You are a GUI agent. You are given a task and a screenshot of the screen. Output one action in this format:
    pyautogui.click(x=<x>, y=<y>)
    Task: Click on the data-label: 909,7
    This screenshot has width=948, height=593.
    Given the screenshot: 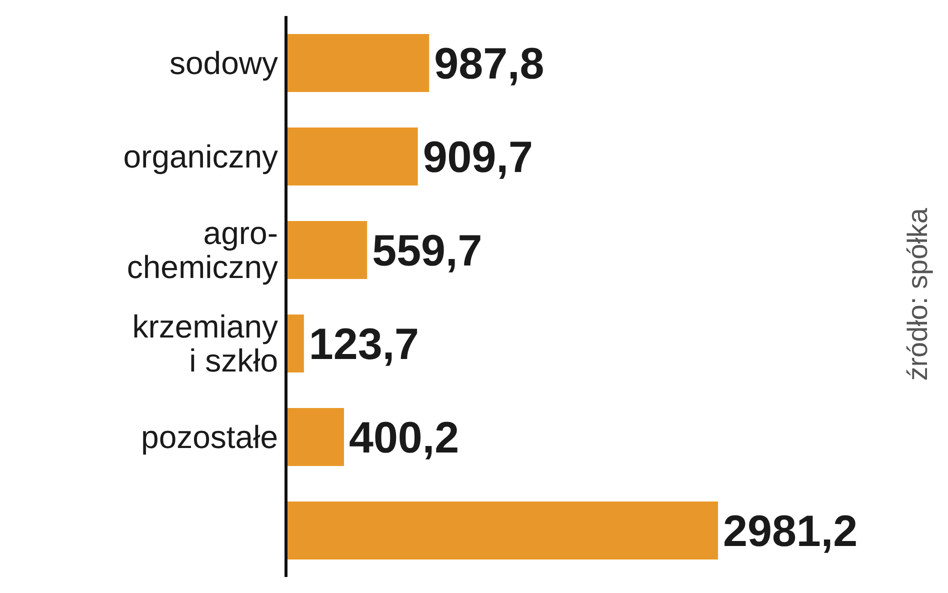 What is the action you would take?
    pyautogui.click(x=477, y=157)
    